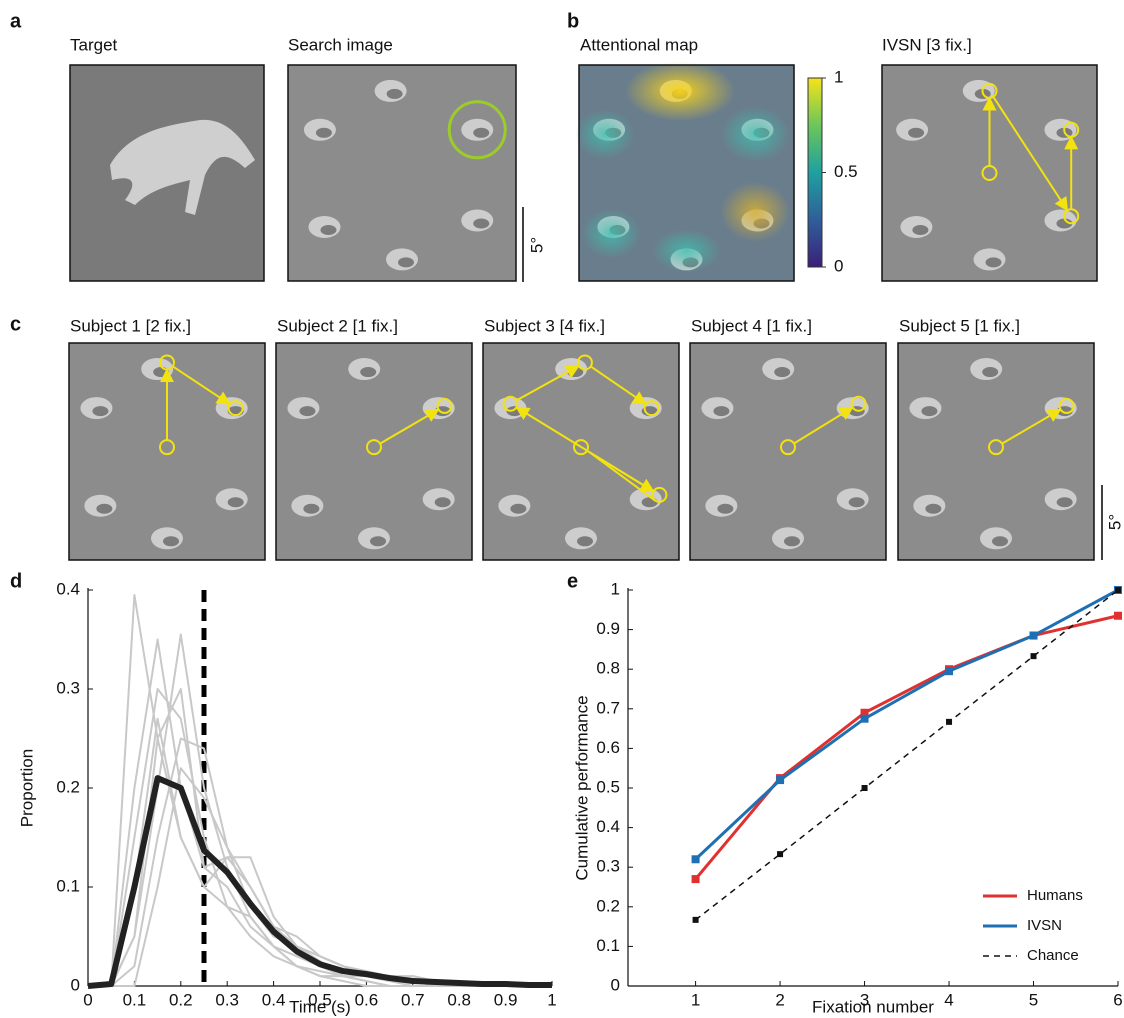 Image resolution: width=1124 pixels, height=1018 pixels. Describe the element at coordinates (815, 172) in the screenshot. I see `colorbar` at that location.